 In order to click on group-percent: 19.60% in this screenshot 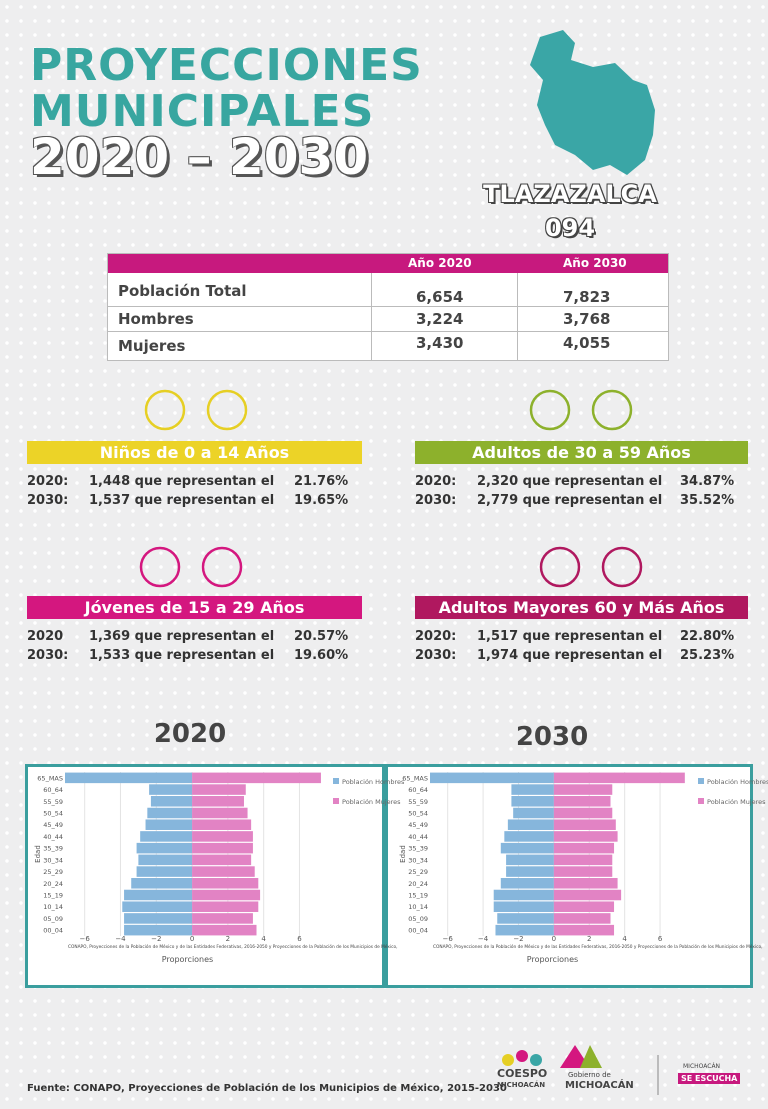, I will do `click(321, 655)`.